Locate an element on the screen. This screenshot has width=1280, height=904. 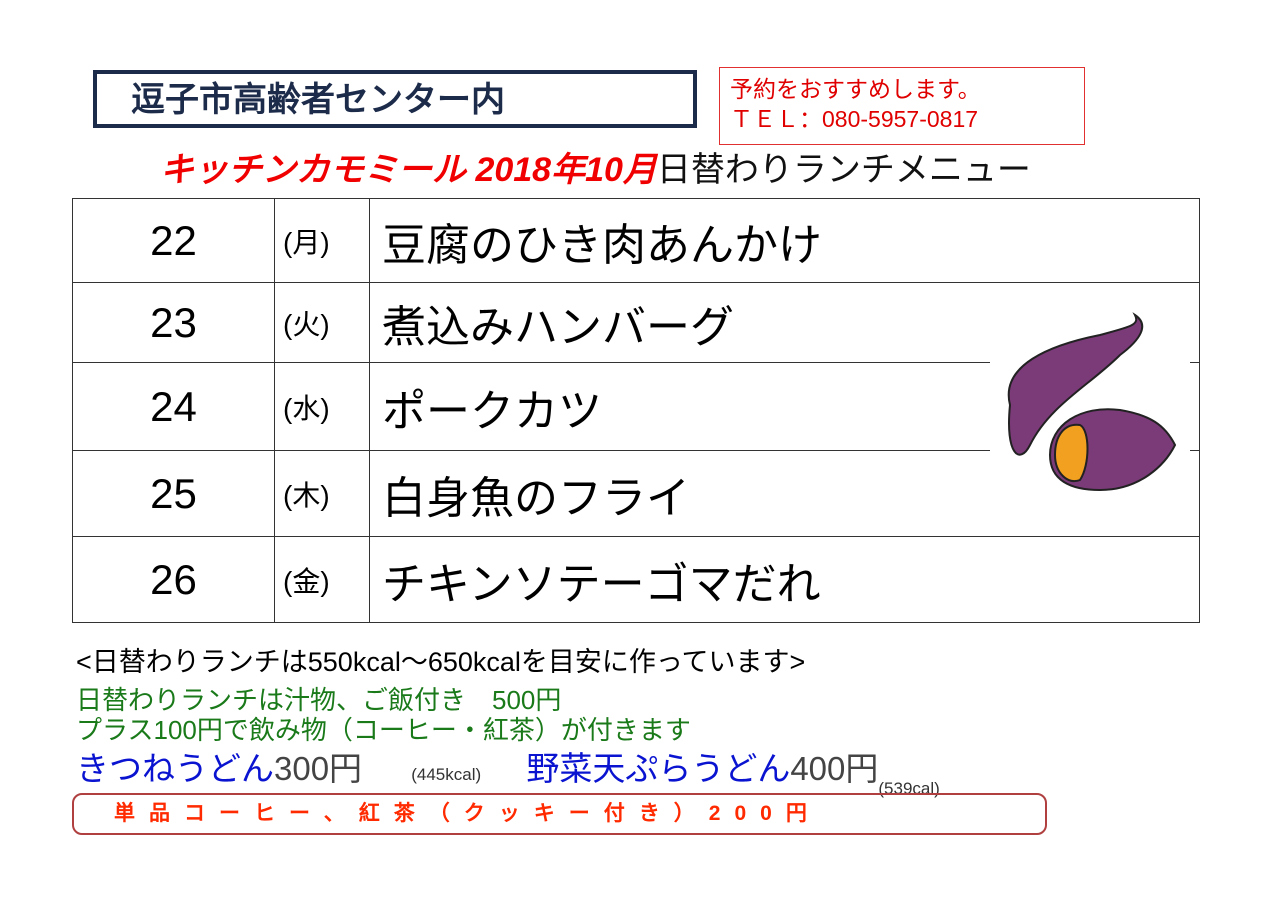
reservation-note: 予約をおすすめします。 is located at coordinates (855, 89).